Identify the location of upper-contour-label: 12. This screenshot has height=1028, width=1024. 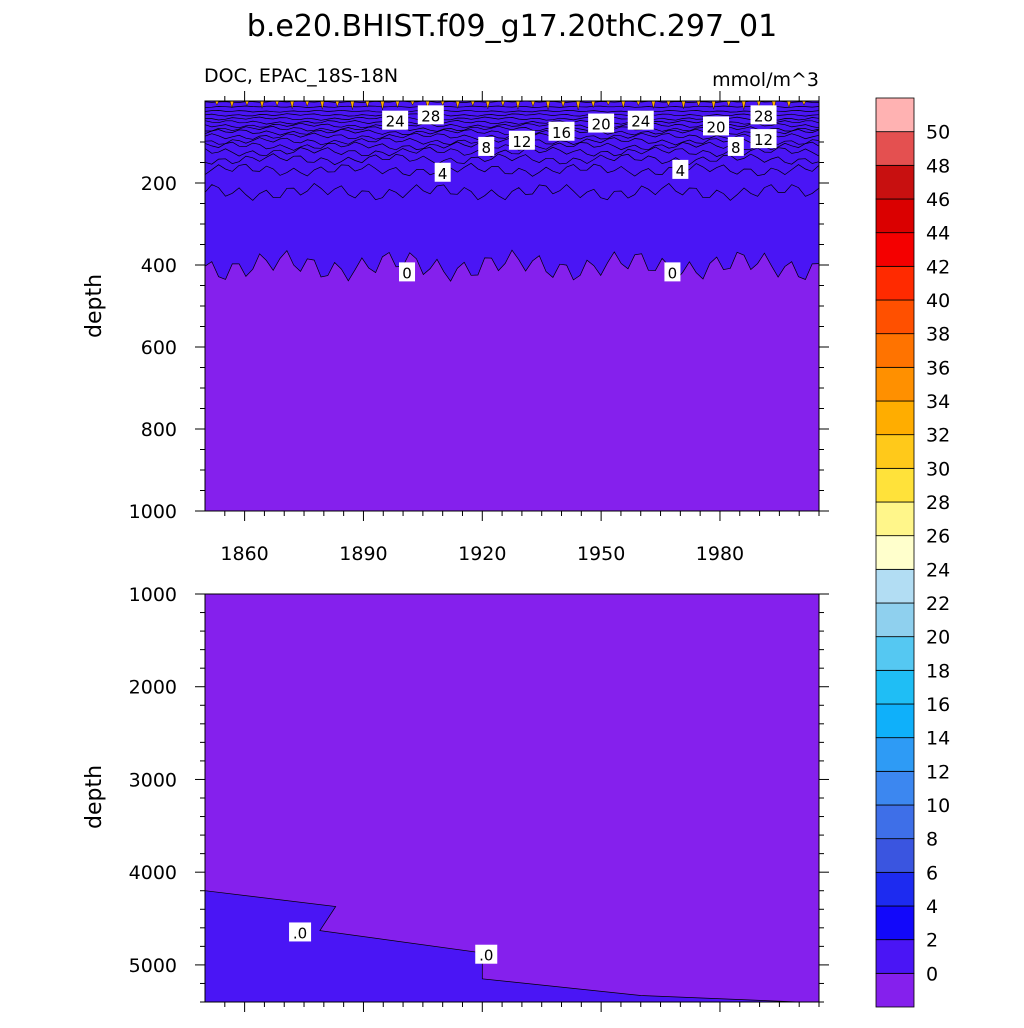
(763, 140).